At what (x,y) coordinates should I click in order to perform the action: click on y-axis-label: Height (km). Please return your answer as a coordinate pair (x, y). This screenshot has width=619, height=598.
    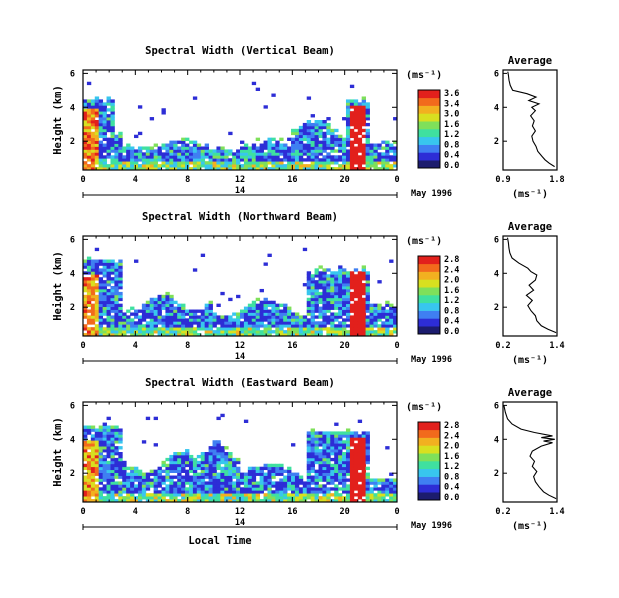
    Looking at the image, I should click on (58, 286).